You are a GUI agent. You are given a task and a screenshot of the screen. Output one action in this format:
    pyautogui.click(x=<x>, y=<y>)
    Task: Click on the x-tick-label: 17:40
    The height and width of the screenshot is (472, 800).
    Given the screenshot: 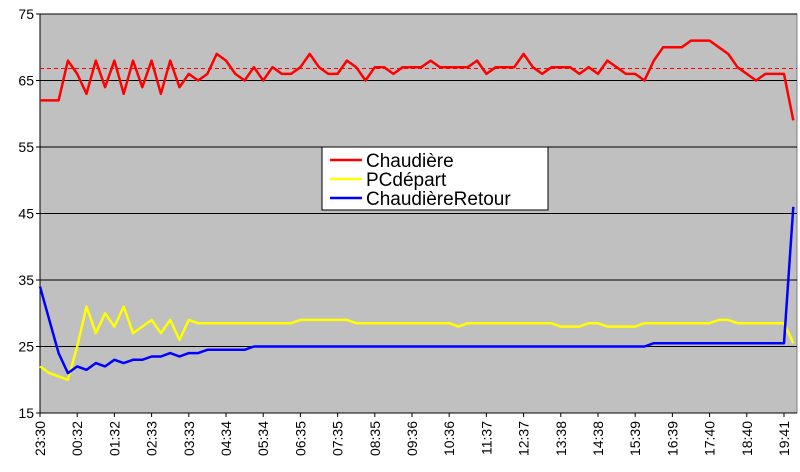 What is the action you would take?
    pyautogui.click(x=710, y=438)
    